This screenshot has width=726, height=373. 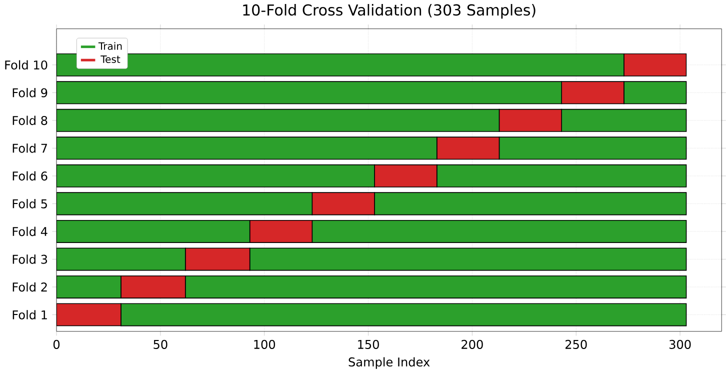 I want to click on y-tick-label: Fold 10, so click(x=26, y=65).